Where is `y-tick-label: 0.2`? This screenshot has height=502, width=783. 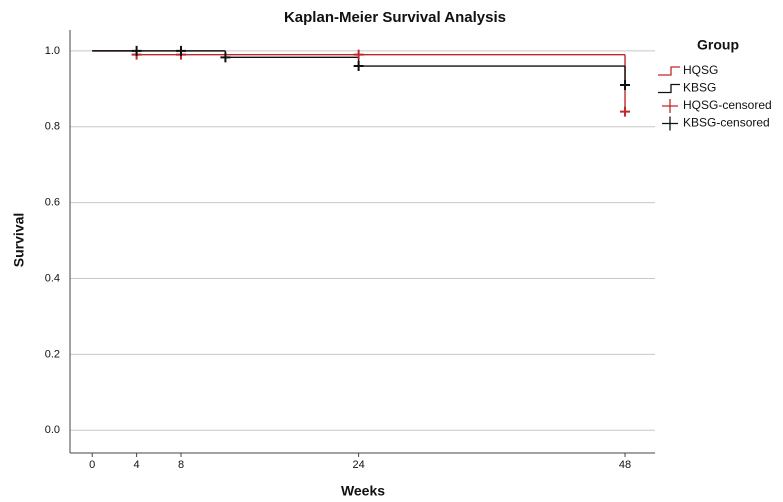 y-tick-label: 0.2 is located at coordinates (52, 354).